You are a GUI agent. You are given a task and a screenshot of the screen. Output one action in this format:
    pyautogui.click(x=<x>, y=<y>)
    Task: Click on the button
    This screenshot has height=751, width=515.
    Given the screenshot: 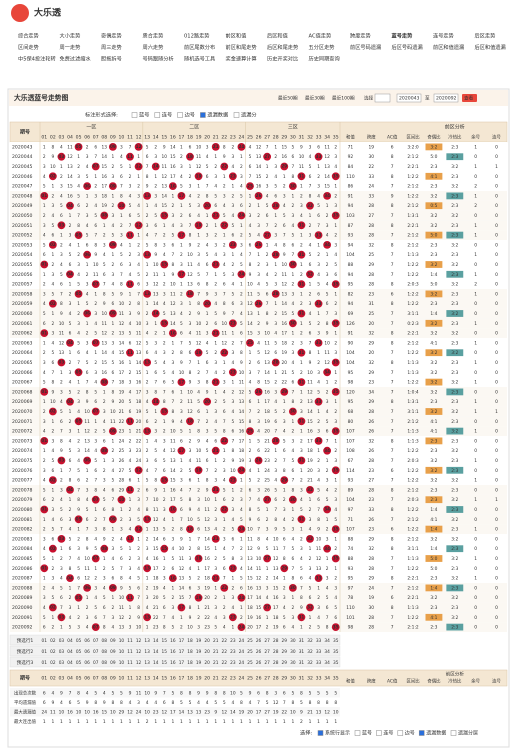 What is the action you would take?
    pyautogui.click(x=469, y=98)
    